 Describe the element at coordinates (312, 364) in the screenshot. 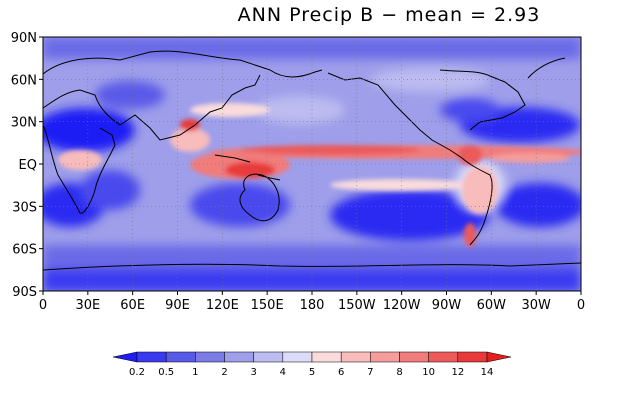

I see `colorbar: 0.2 0.5 1 2 3 4 5 6 7 8 10 12 14` at that location.